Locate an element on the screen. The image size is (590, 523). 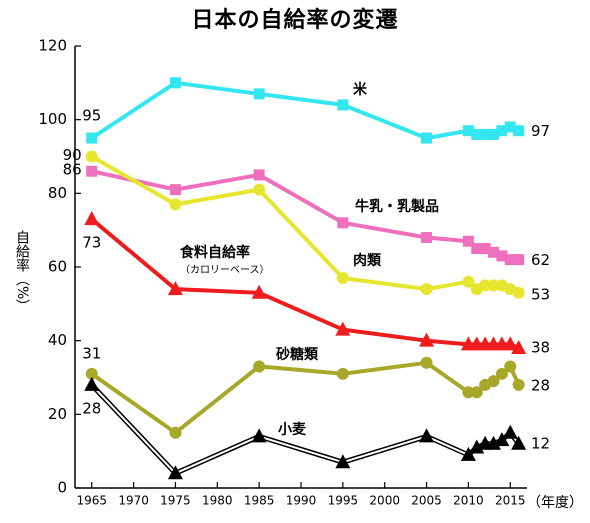
start-value-label: 73 is located at coordinates (91, 243).